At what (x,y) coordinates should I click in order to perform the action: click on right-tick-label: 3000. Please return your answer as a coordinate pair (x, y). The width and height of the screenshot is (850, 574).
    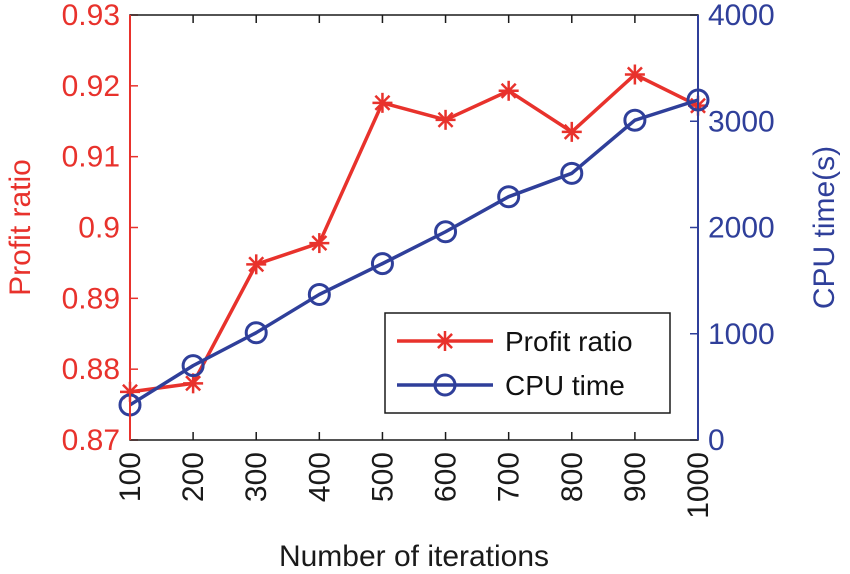
    Looking at the image, I should click on (741, 121).